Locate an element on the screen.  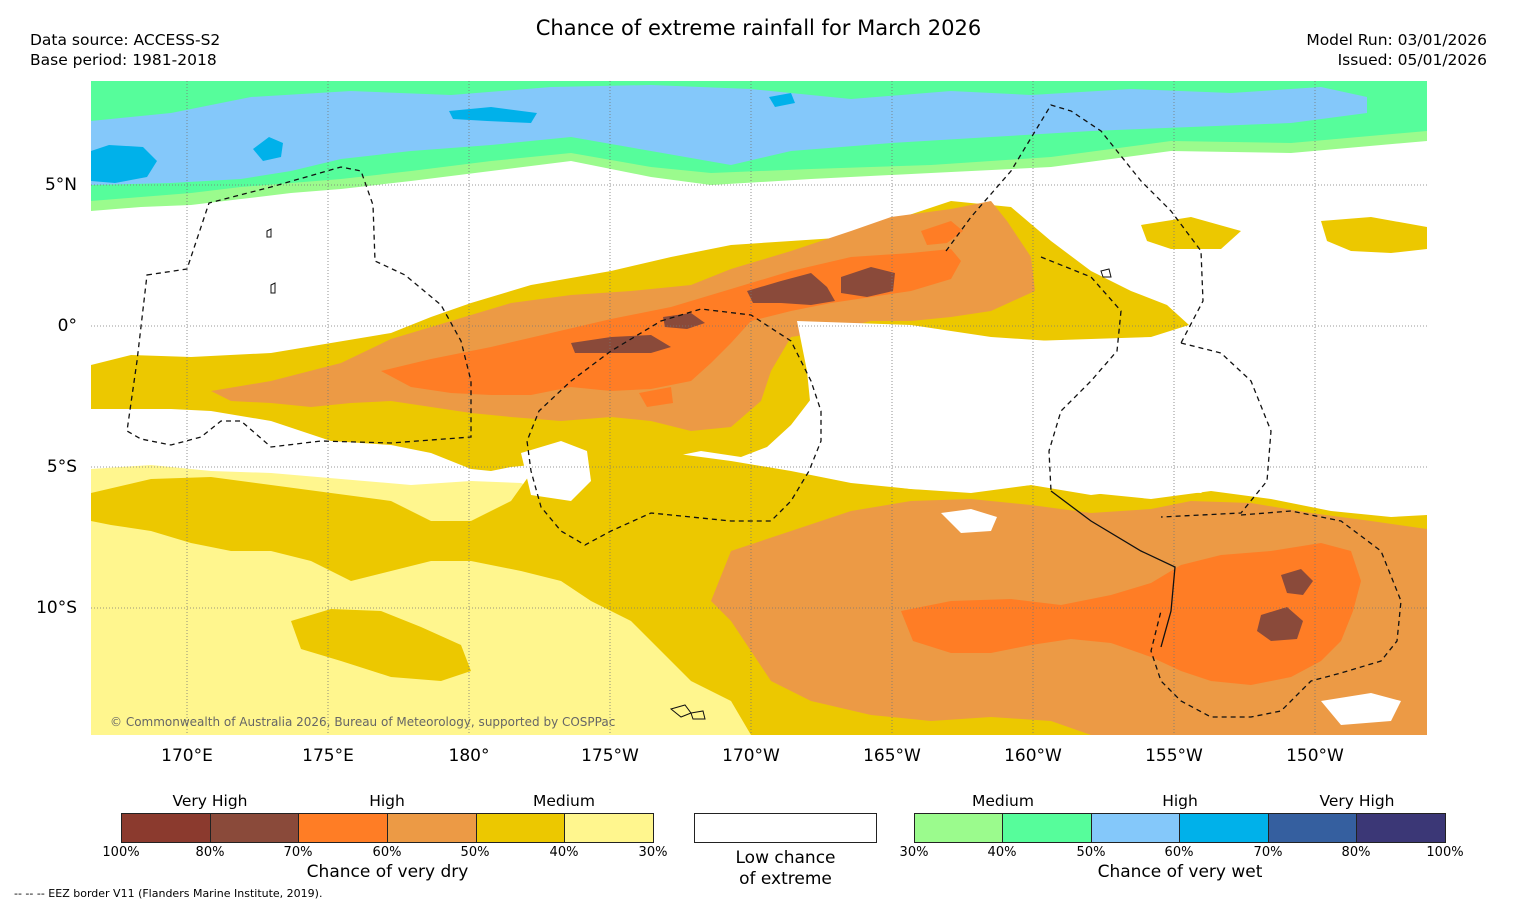
legend-dry-tick: 60% is located at coordinates (387, 852).